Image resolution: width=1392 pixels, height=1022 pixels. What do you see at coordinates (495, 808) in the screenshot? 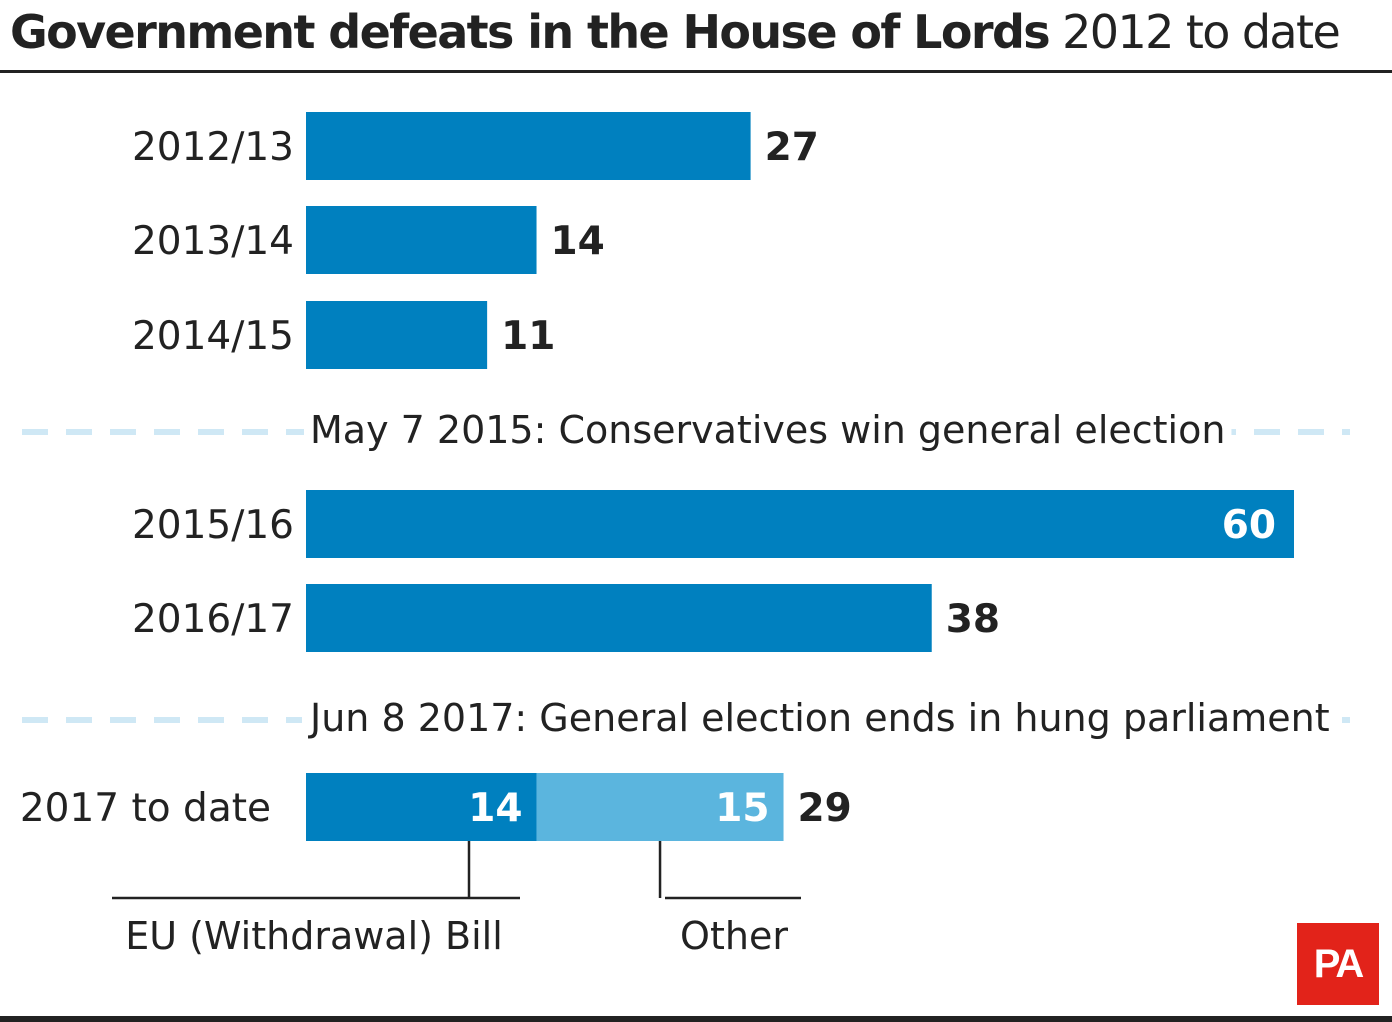
I see `bar-value-2017-to-date-eu-withdrawal-bill: 14` at bounding box center [495, 808].